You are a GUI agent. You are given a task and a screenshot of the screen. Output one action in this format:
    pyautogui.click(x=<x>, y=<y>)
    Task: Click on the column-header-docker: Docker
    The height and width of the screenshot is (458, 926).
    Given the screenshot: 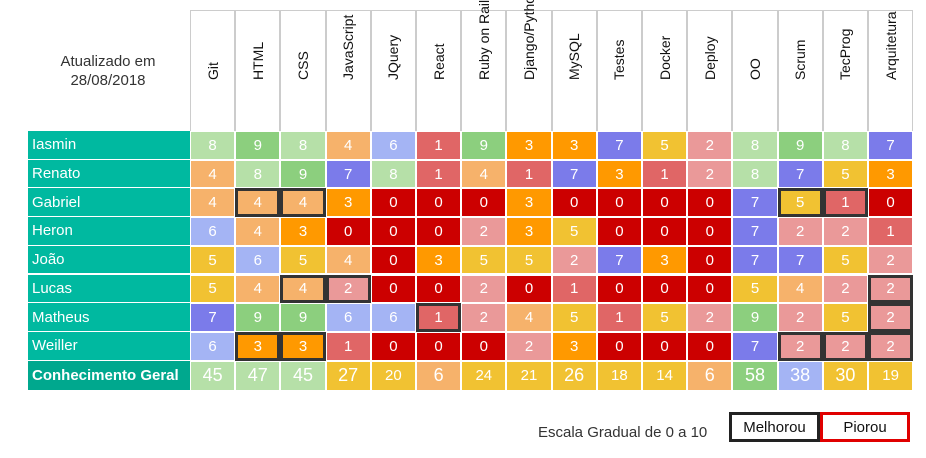 What is the action you would take?
    pyautogui.click(x=665, y=70)
    